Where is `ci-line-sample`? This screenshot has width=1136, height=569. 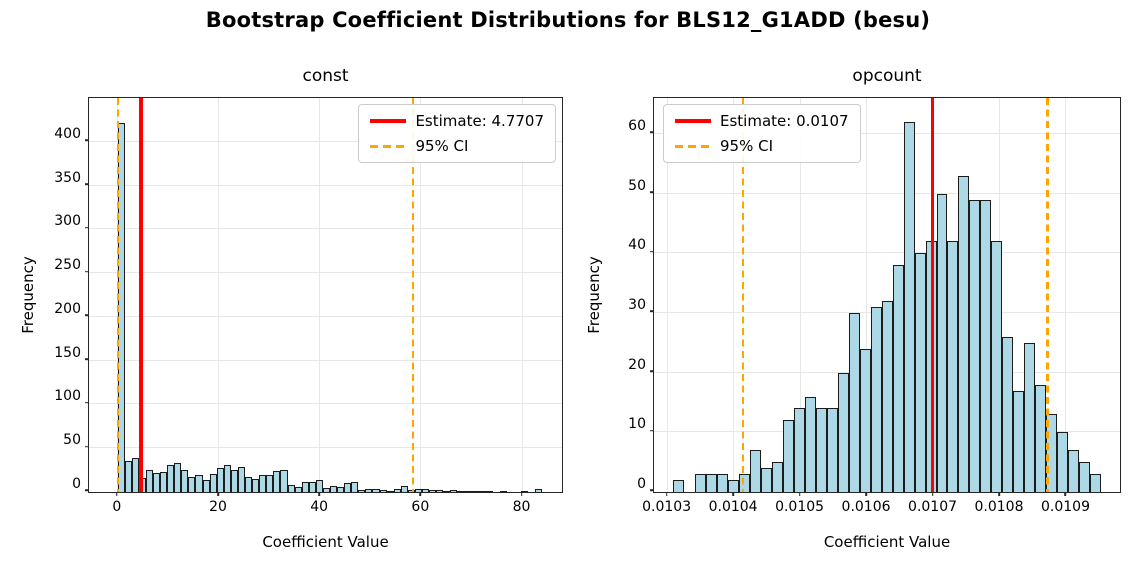 ci-line-sample is located at coordinates (693, 146).